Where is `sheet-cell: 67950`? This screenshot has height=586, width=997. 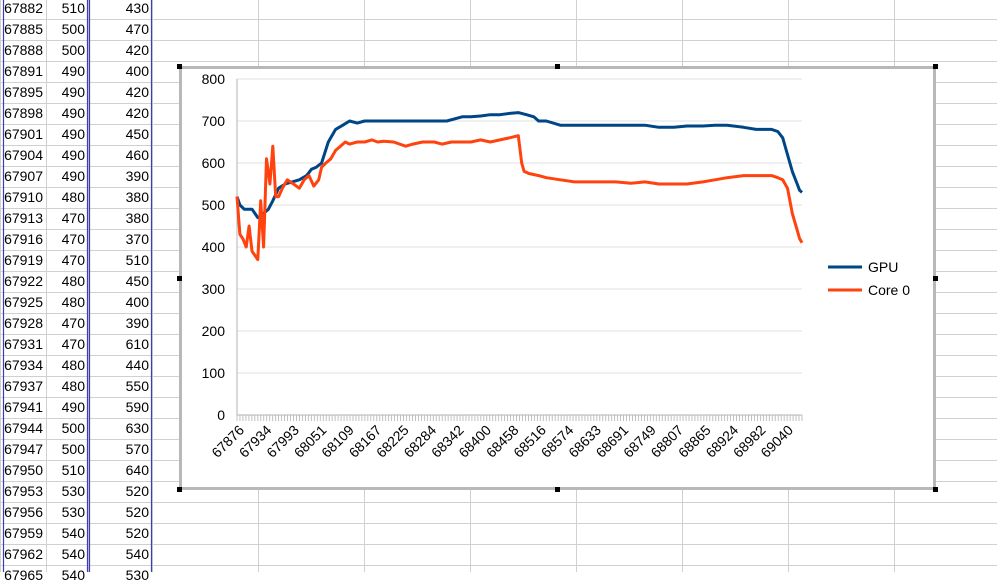 sheet-cell: 67950 is located at coordinates (23, 470).